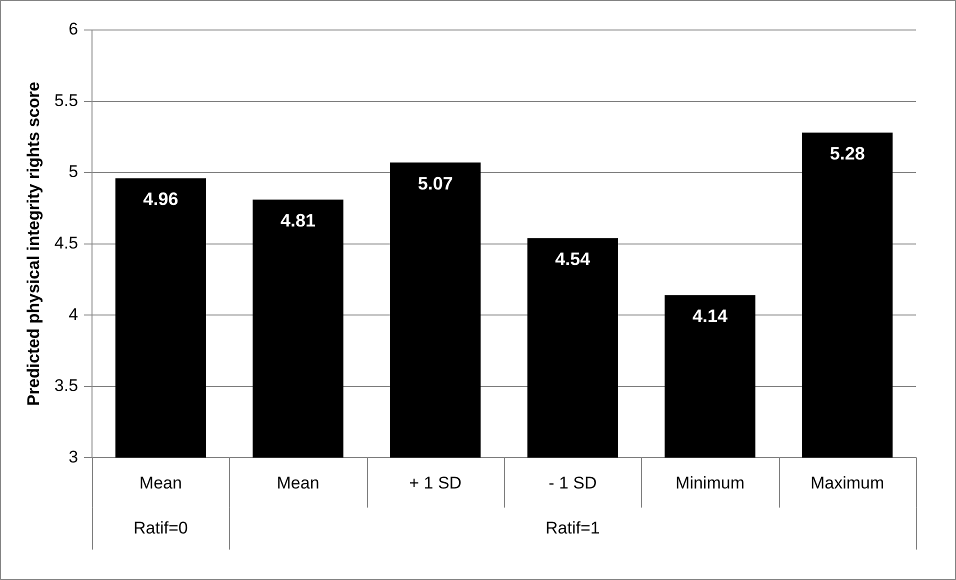 This screenshot has height=580, width=956. I want to click on data-label: 4.81, so click(298, 220).